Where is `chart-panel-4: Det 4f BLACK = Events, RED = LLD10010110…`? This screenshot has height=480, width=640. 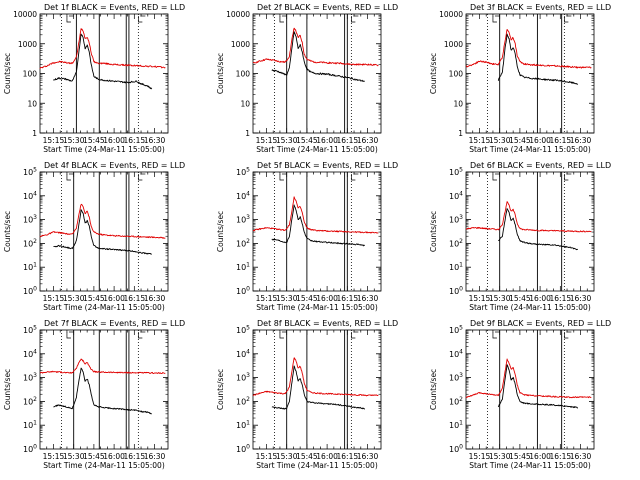 chart-panel-4: Det 4f BLACK = Events, RED = LLD10010110… is located at coordinates (94, 236).